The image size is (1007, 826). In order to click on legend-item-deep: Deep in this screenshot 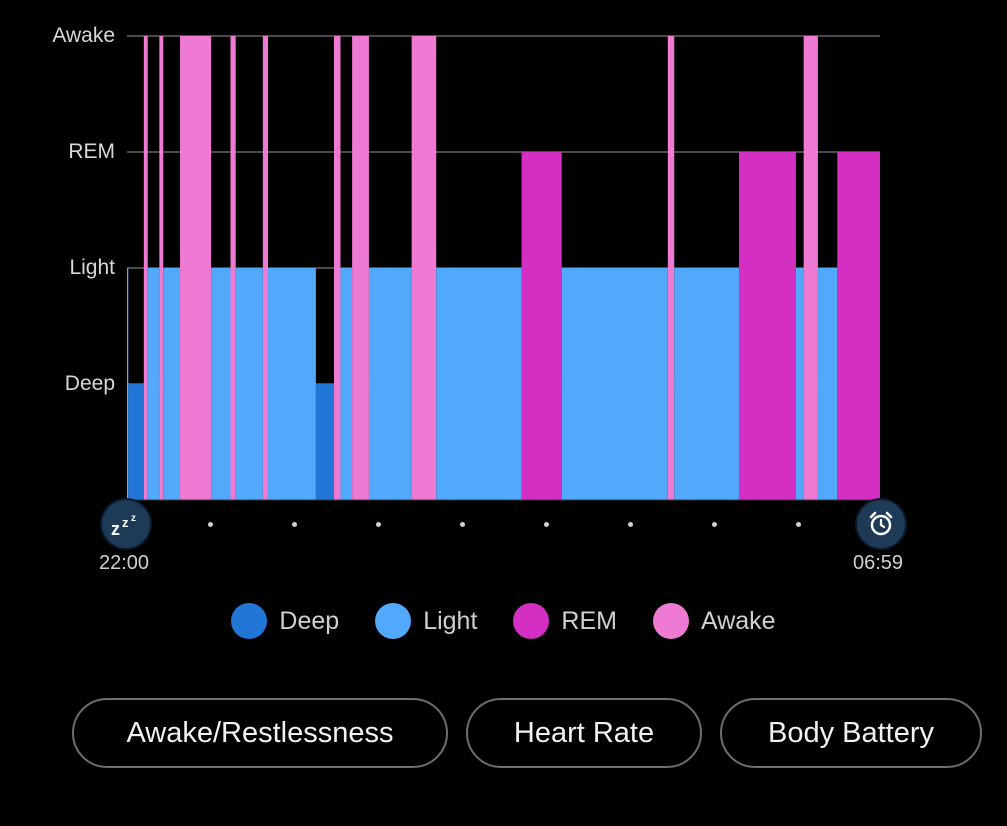, I will do `click(285, 621)`.